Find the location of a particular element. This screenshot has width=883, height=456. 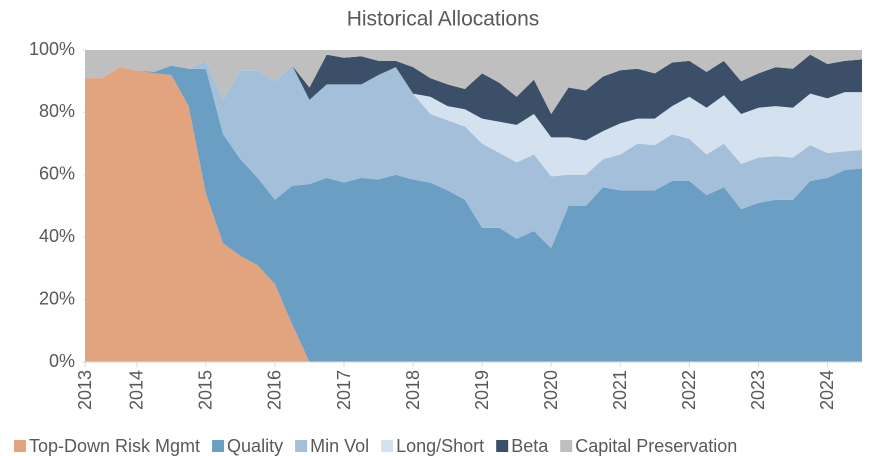

x-tick-label: 2022 is located at coordinates (689, 390).